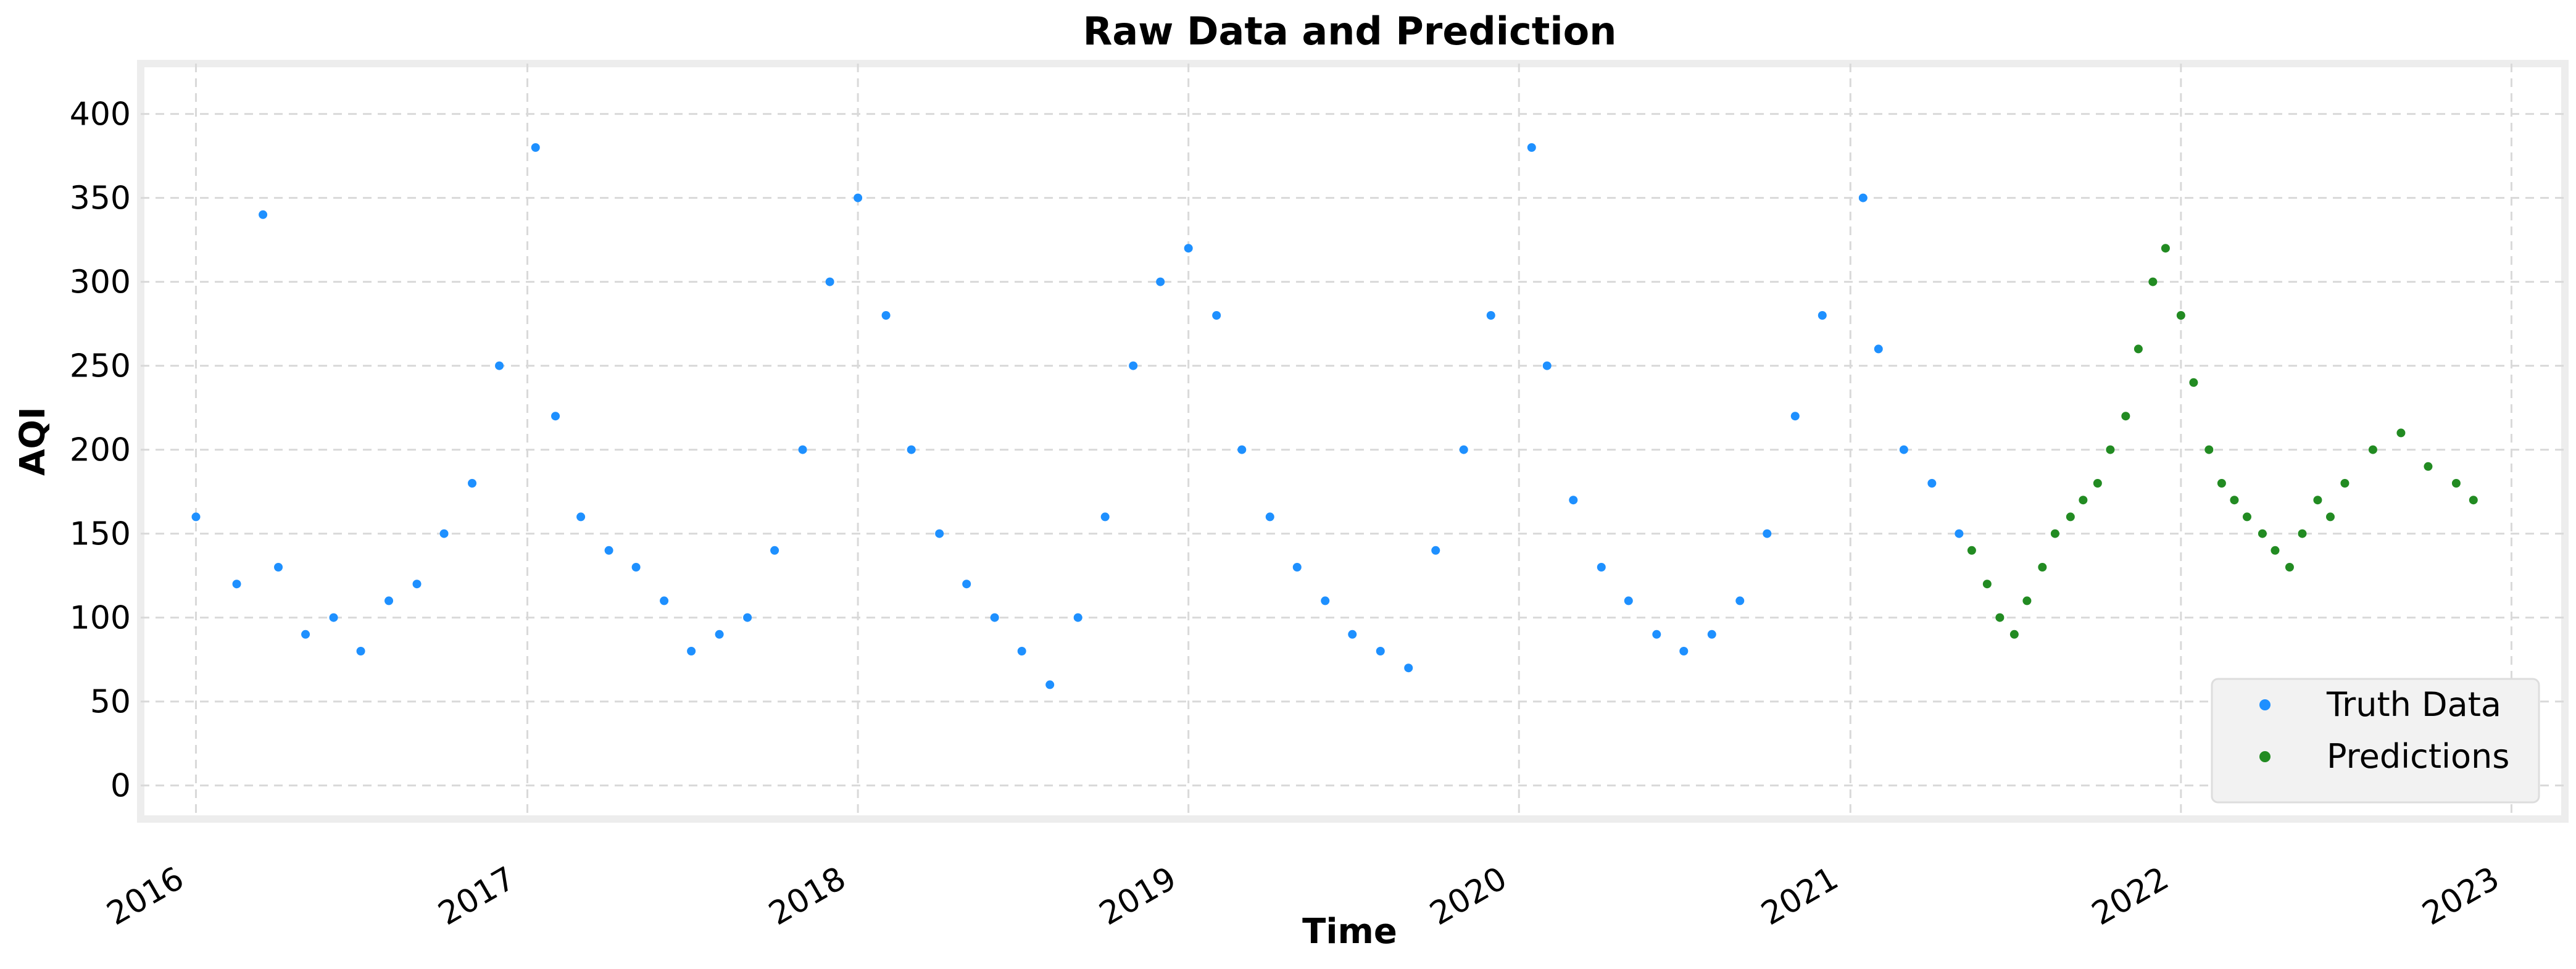 The image size is (2576, 969). I want to click on y-tick-label: 250, so click(101, 366).